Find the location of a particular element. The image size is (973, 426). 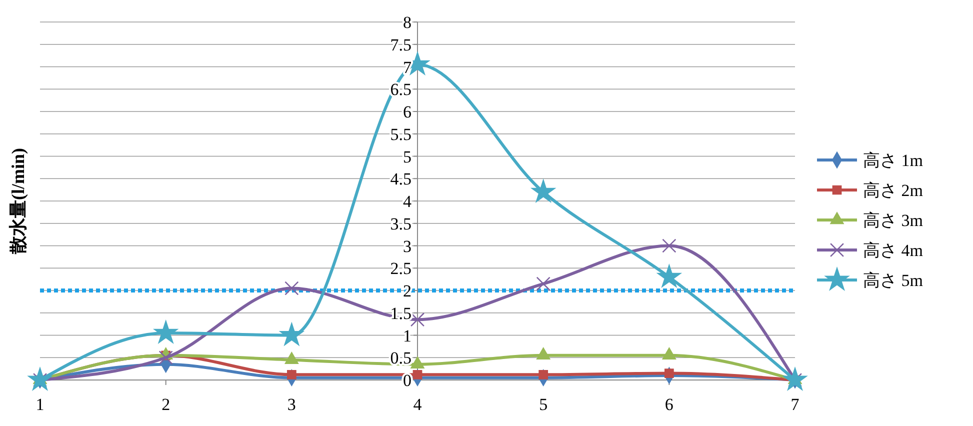

y-tick-label: 2.5 is located at coordinates (401, 268).